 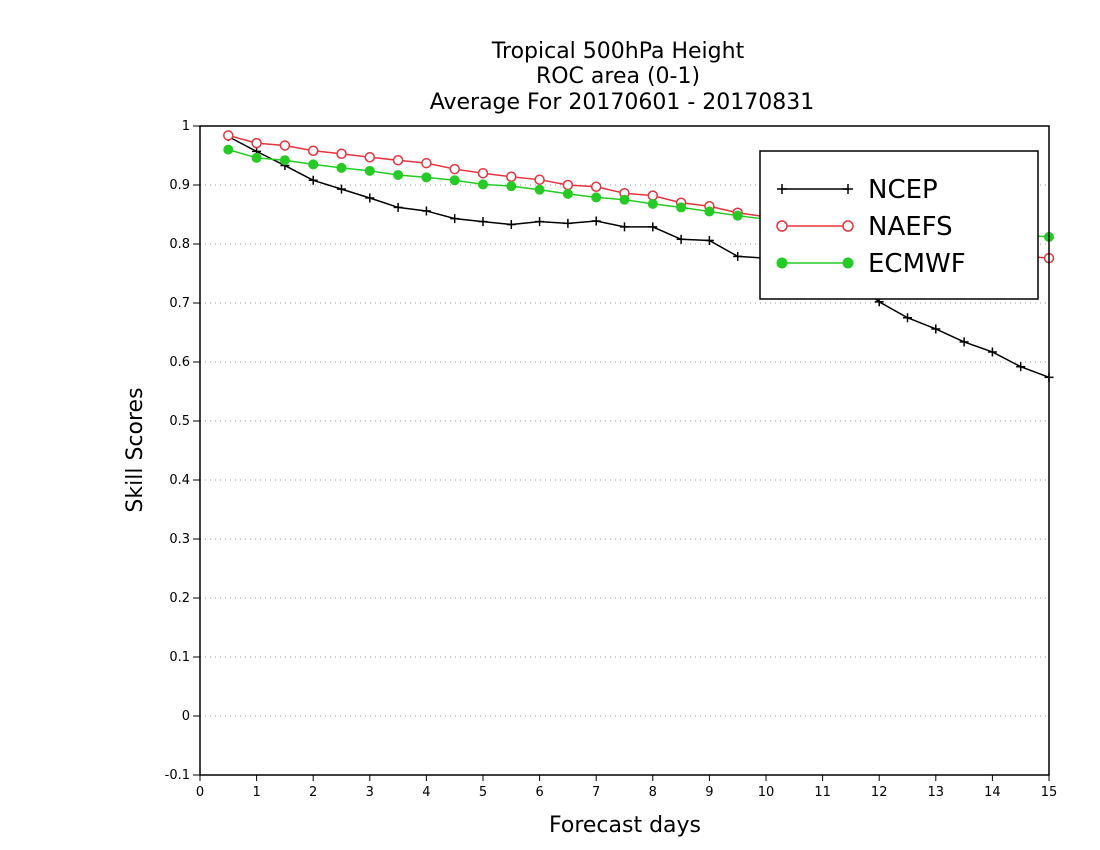 I want to click on legend: NCEP NAEFS ECMWF, so click(x=899, y=225).